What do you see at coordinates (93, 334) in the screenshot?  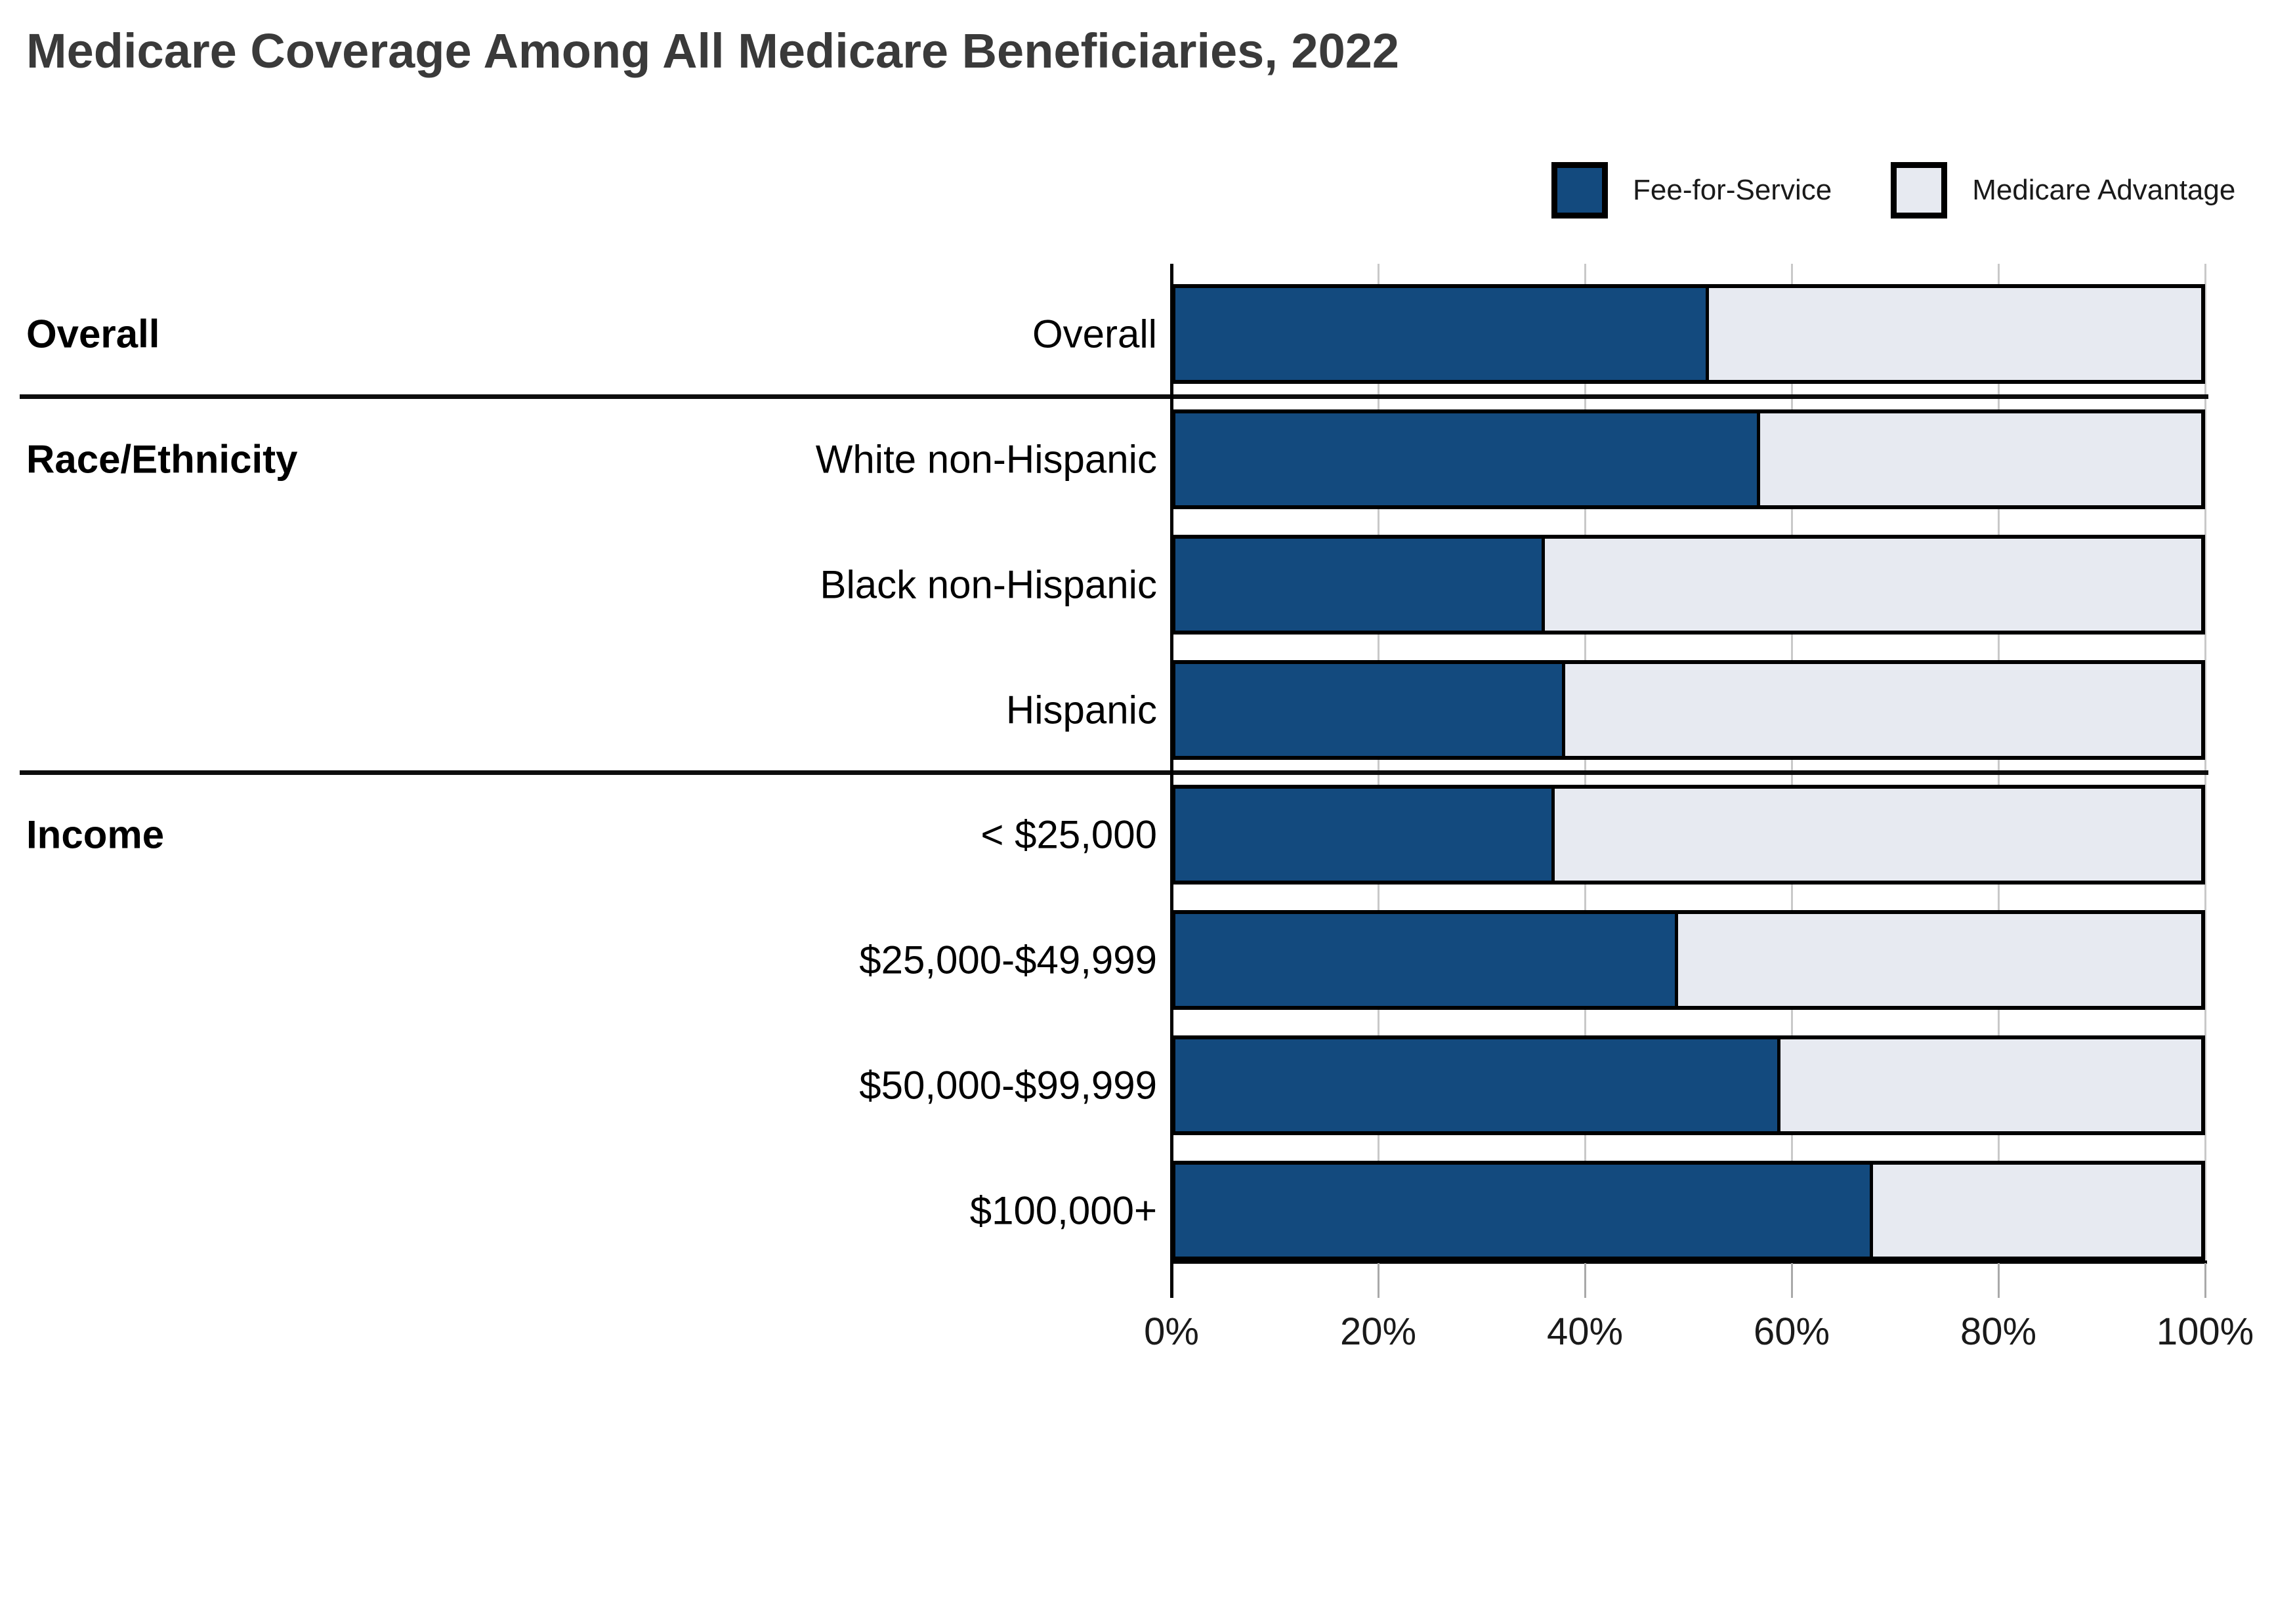 I see `group-label: Overall` at bounding box center [93, 334].